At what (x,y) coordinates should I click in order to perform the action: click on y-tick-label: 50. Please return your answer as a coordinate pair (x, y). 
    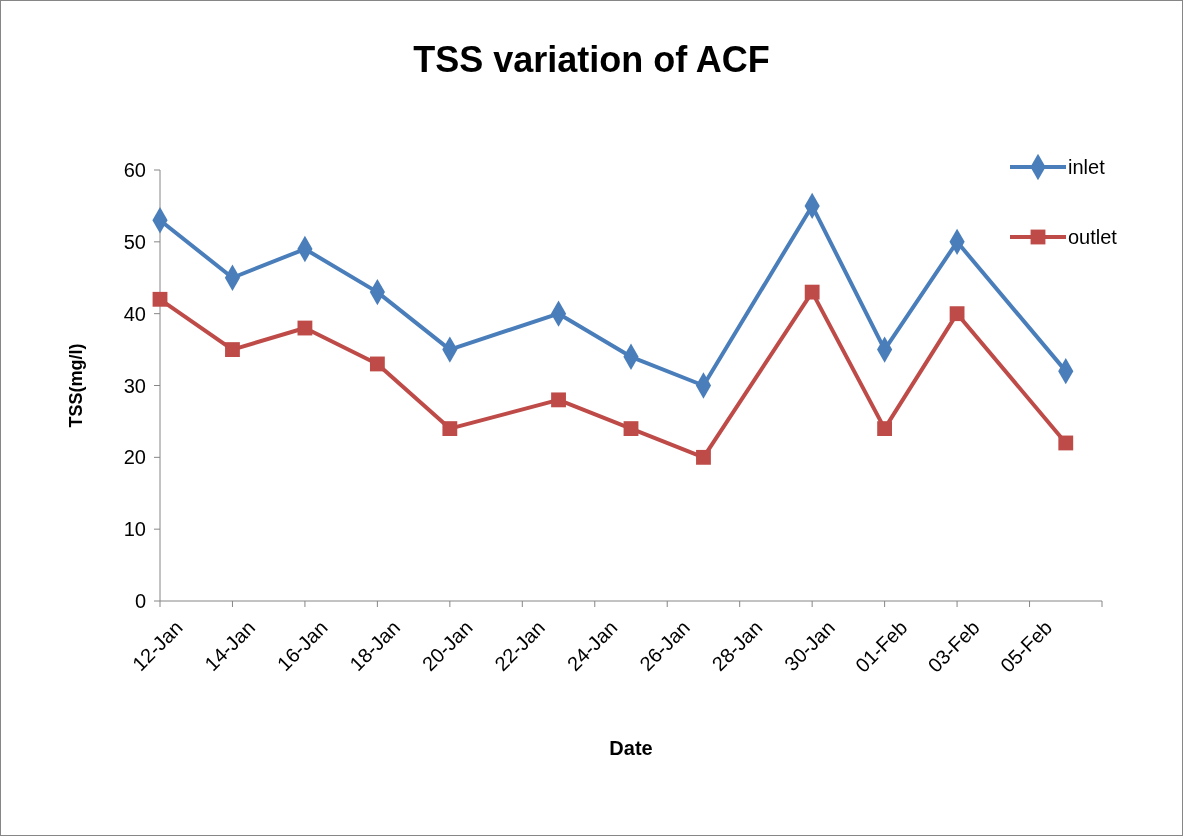
    Looking at the image, I should click on (134, 241).